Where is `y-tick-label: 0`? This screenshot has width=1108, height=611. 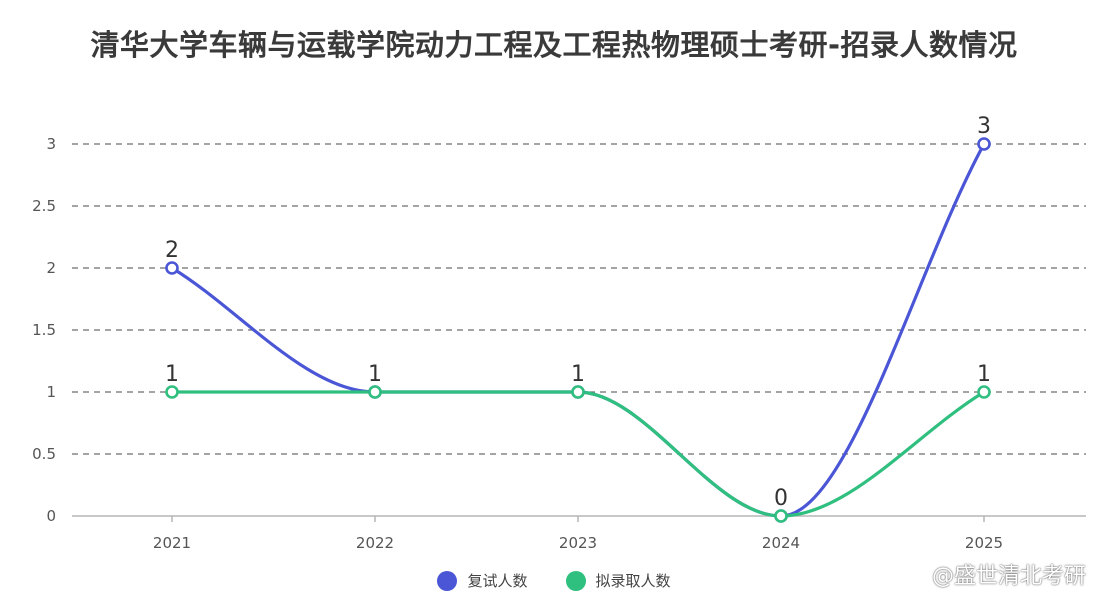
y-tick-label: 0 is located at coordinates (51, 516).